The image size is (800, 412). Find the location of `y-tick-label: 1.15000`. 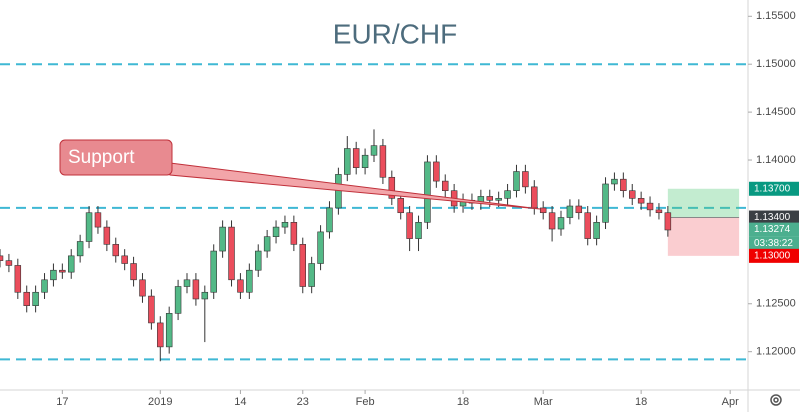

y-tick-label: 1.15000 is located at coordinates (776, 64).